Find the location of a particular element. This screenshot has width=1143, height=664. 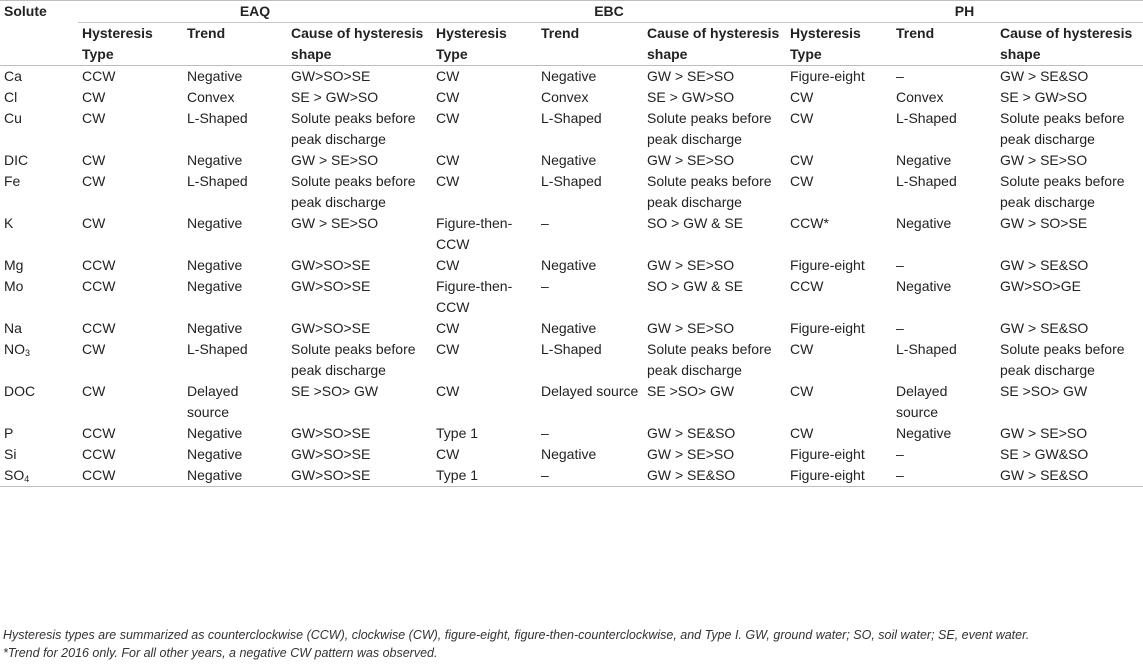

cell-ebc-type: Type 1 is located at coordinates (457, 433).